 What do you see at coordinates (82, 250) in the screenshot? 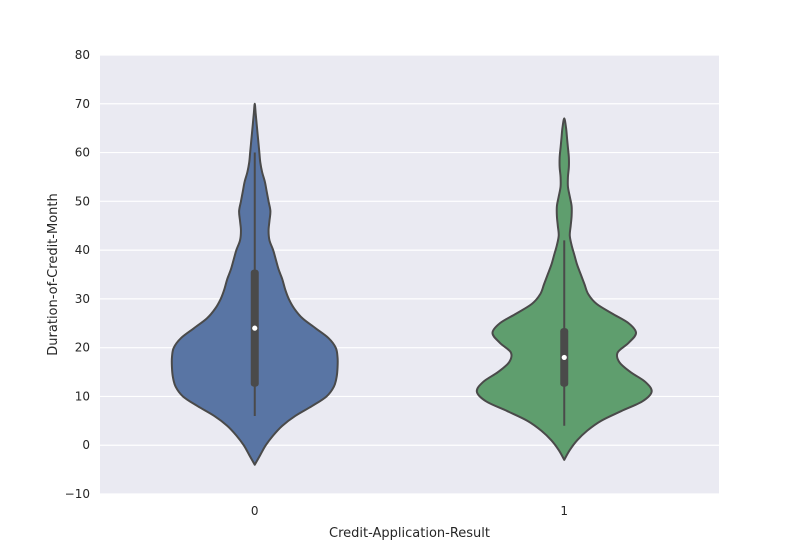
I see `y-tick-label: 40` at bounding box center [82, 250].